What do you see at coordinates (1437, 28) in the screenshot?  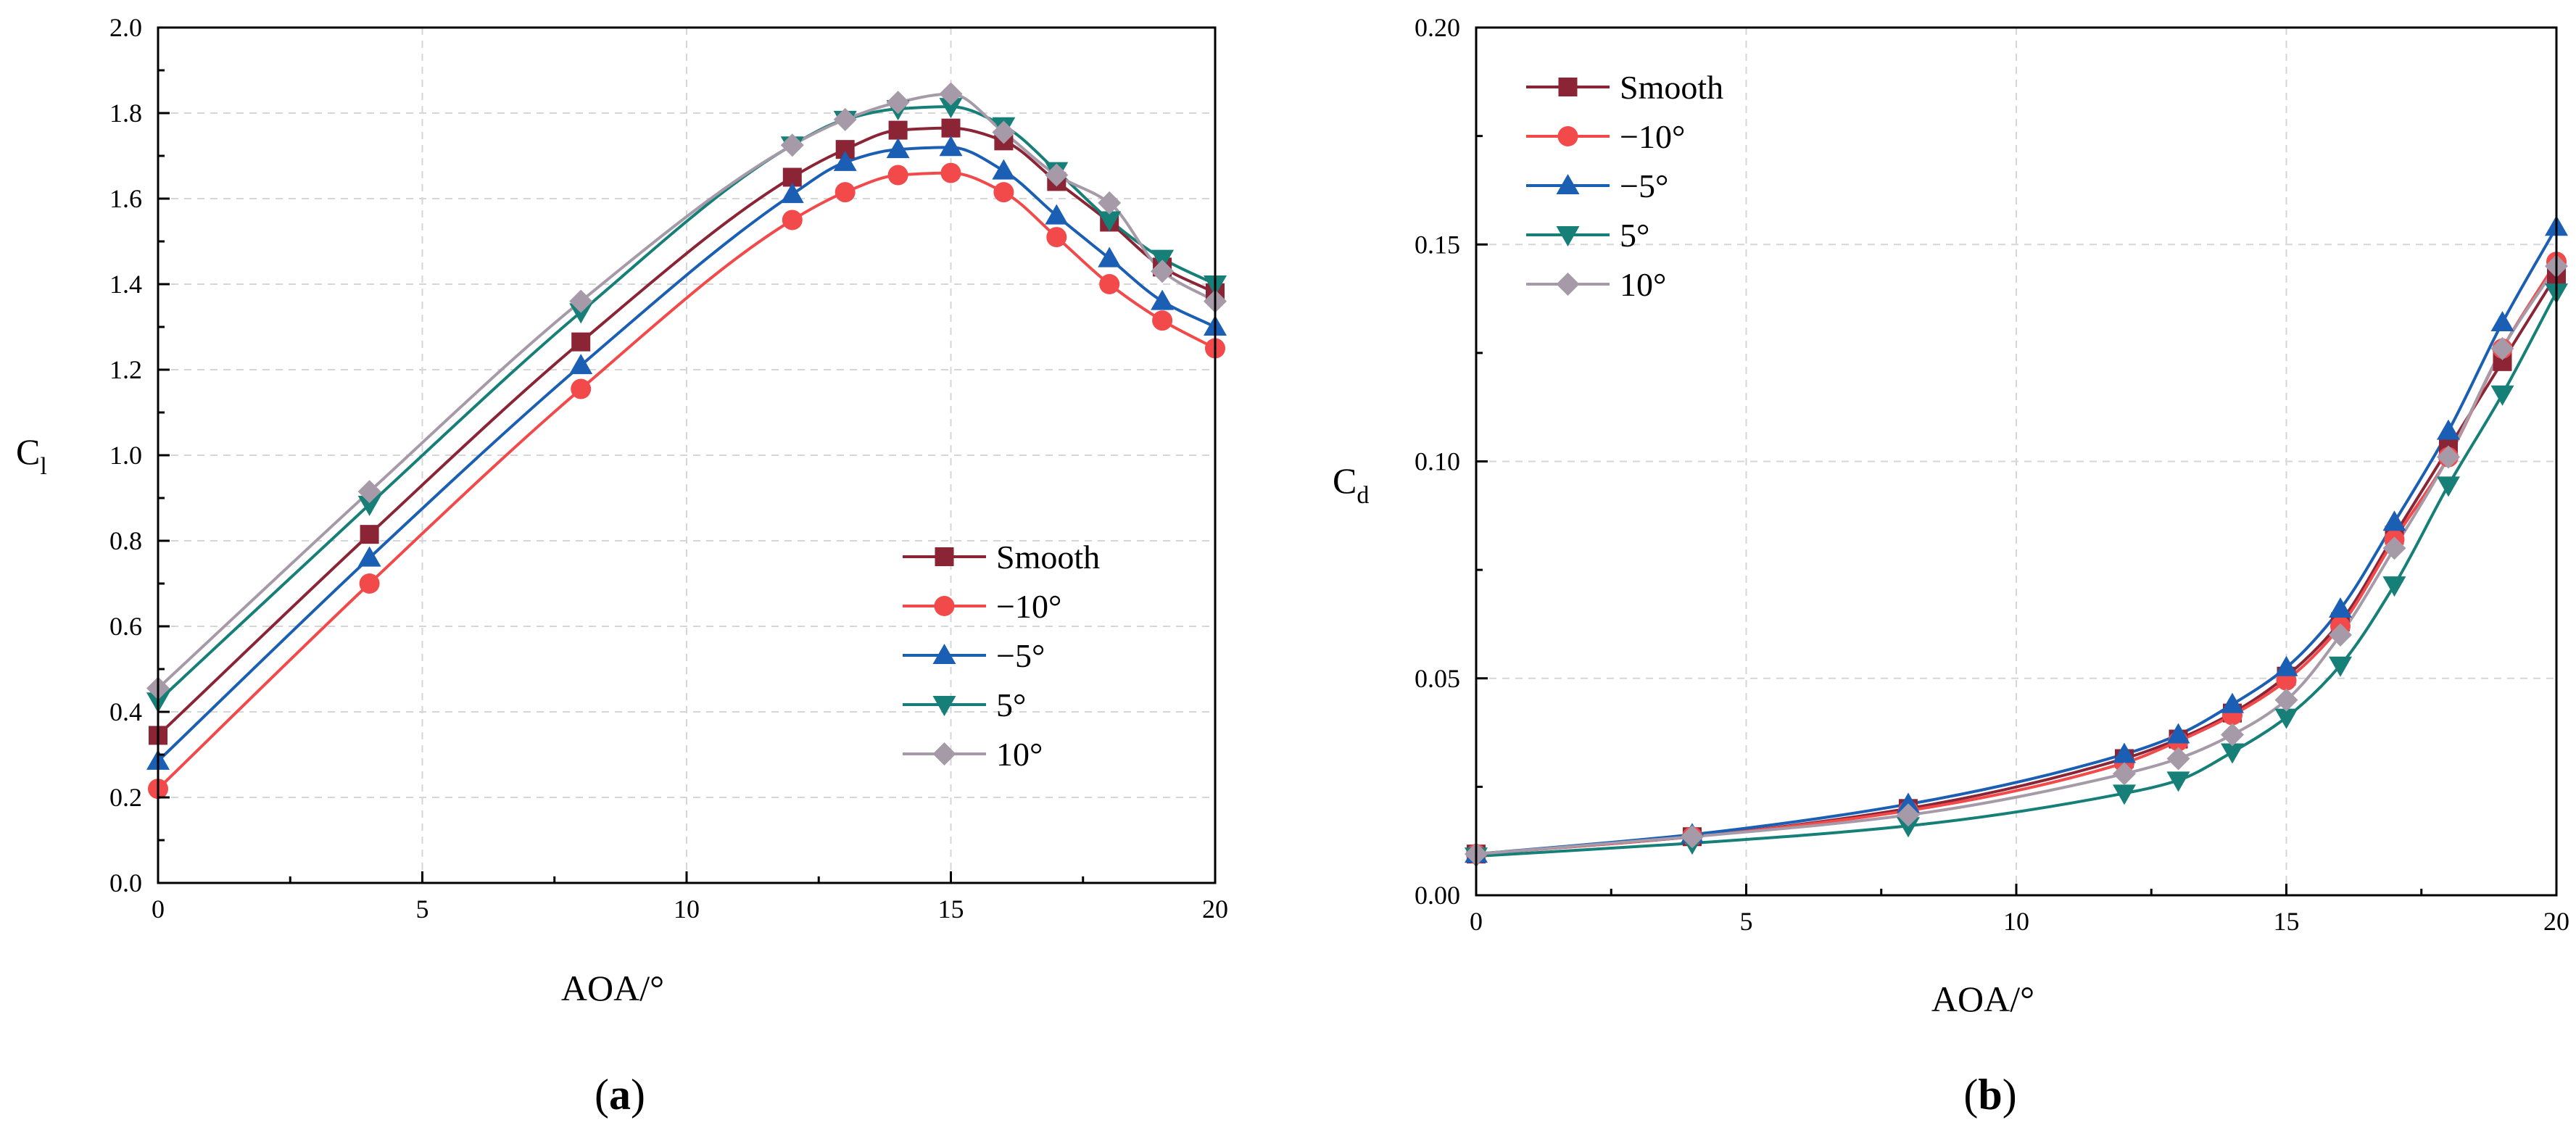 I see `panel-b-y-tick-label: 0.20` at bounding box center [1437, 28].